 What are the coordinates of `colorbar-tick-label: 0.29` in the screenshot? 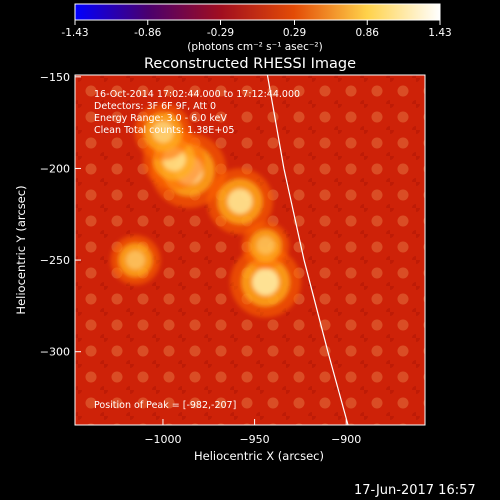 It's located at (294, 33).